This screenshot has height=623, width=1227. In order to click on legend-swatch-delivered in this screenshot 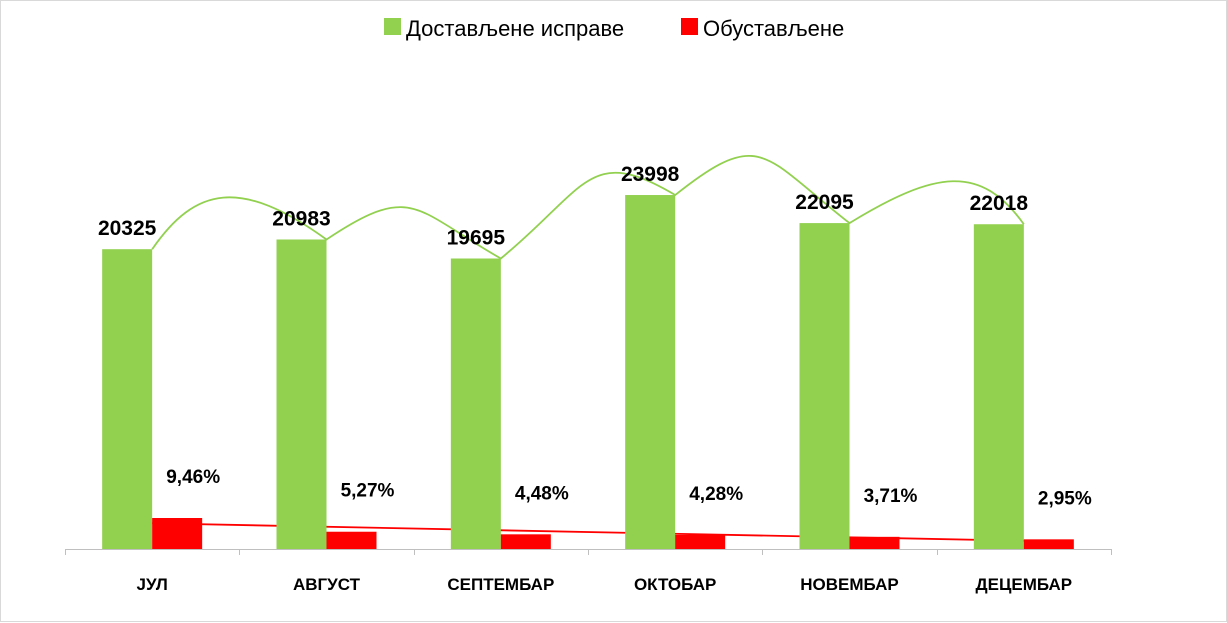, I will do `click(392, 26)`.